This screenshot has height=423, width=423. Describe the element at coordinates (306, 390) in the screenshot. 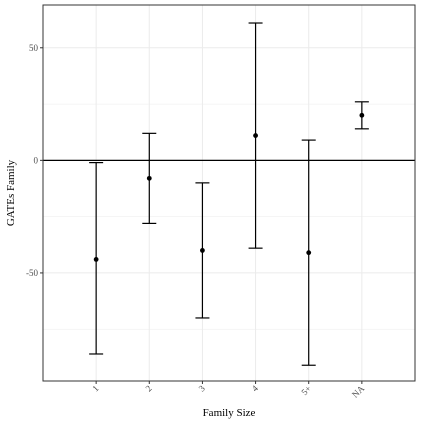

I see `x-tick-label: 5+` at that location.